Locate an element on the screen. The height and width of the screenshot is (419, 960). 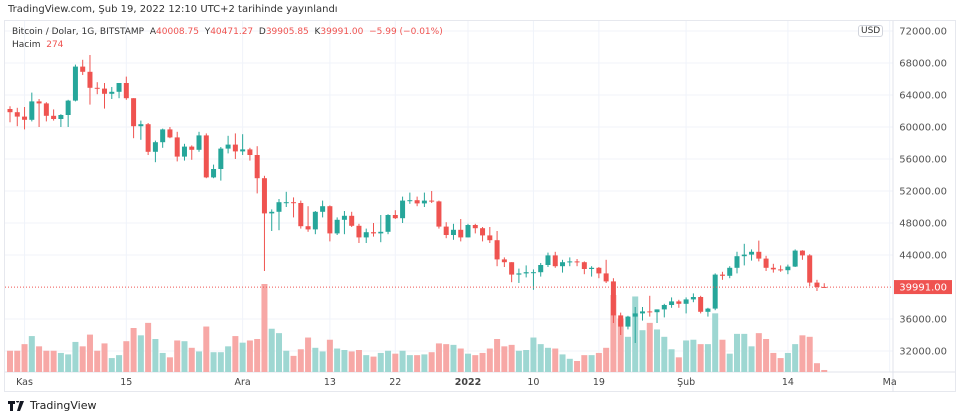
time-axis-label: Ara is located at coordinates (243, 382).